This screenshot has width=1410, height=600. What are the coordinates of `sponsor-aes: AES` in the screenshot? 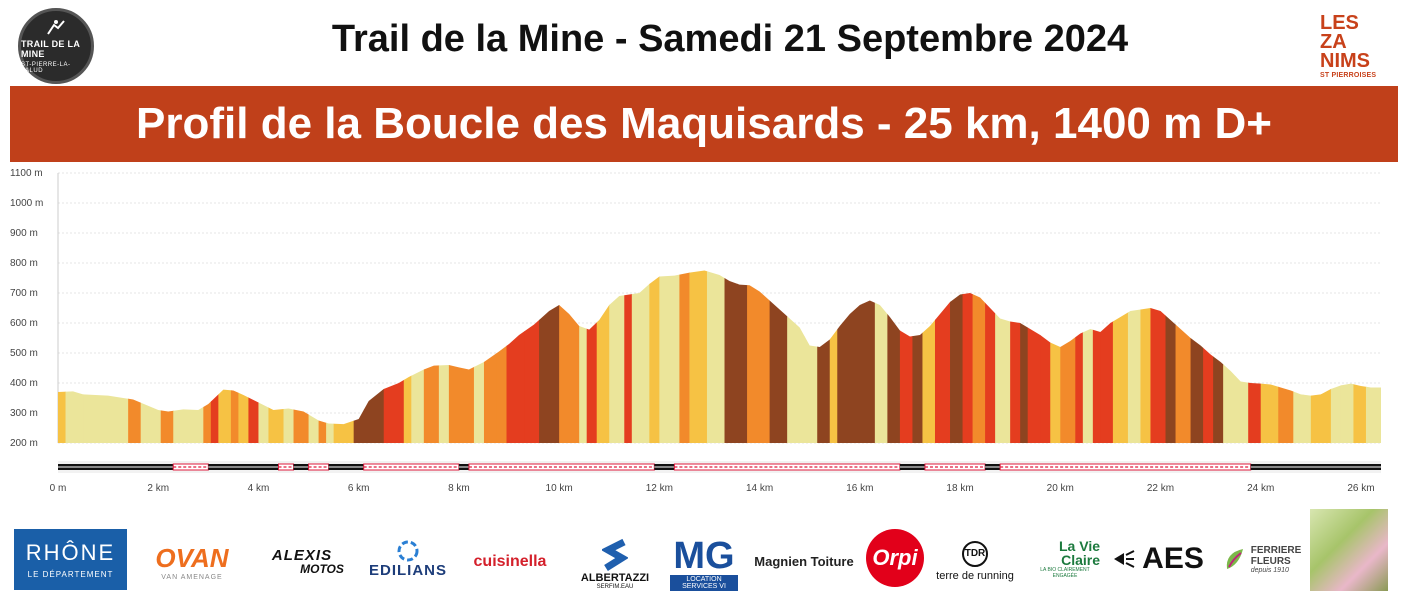 It's located at (1158, 559).